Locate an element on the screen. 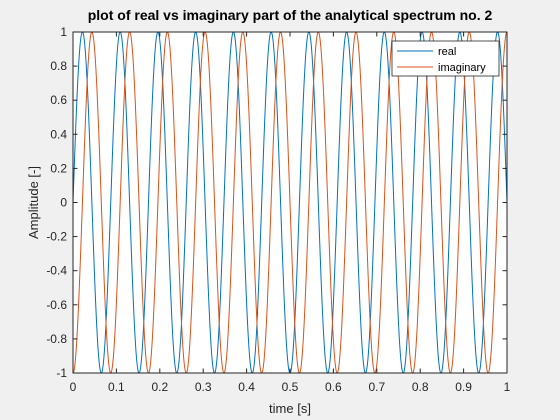 This screenshot has width=560, height=420. x-tick-label: 0.9 is located at coordinates (463, 387).